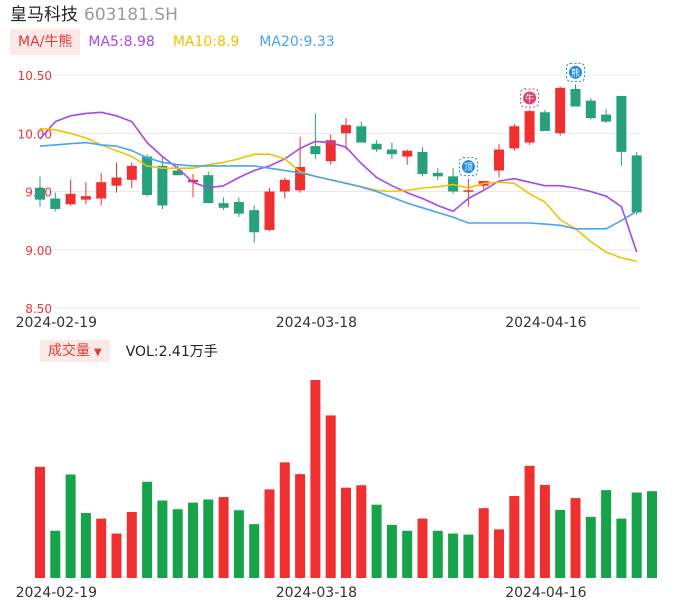 This screenshot has width=686, height=606. Describe the element at coordinates (545, 323) in the screenshot. I see `date-tick-label: 2024-04-16` at that location.